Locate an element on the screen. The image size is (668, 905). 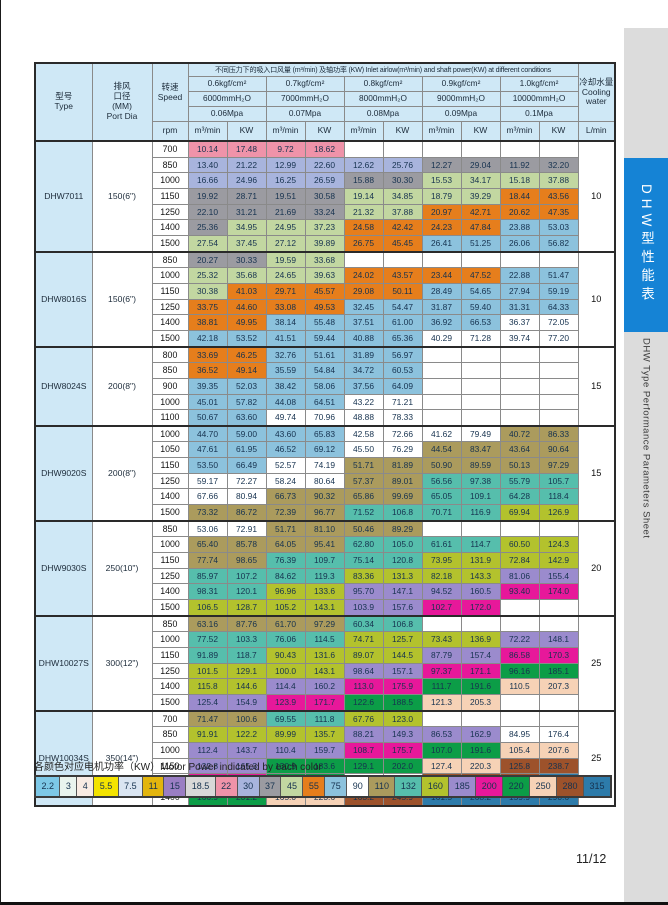
value-cell: 89.99 is located at coordinates (285, 734).